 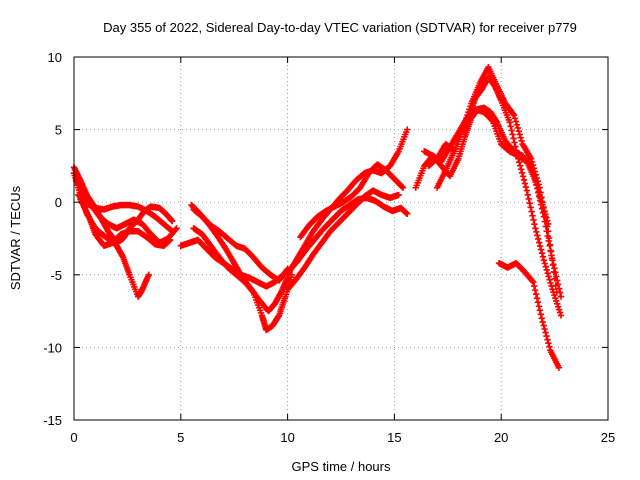 I want to click on x-tick-label: 15, so click(x=394, y=437).